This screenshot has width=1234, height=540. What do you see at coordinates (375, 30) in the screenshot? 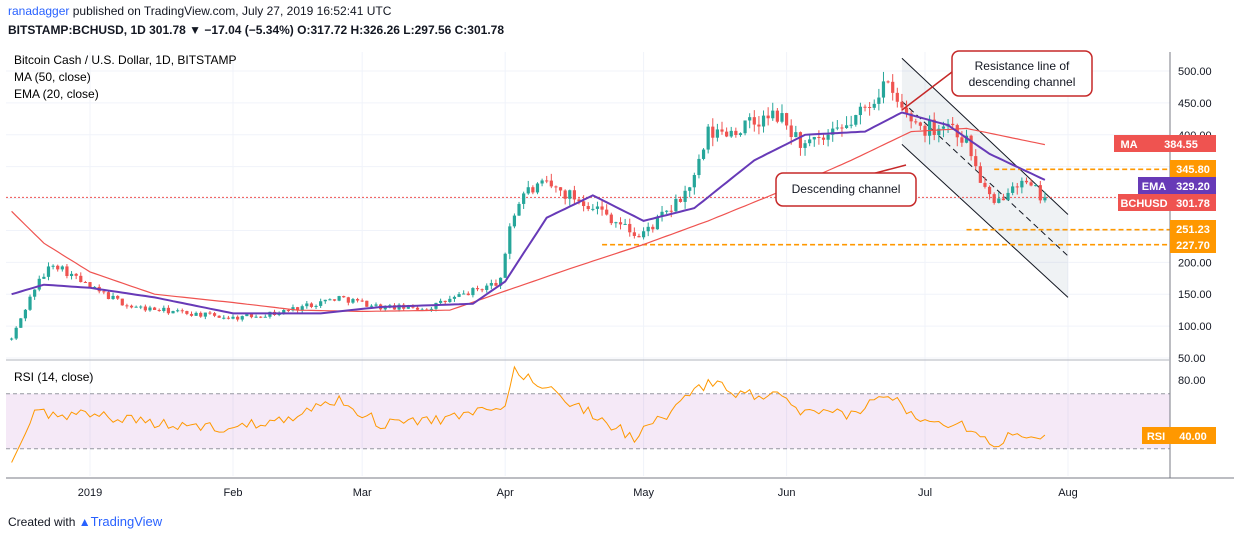
I see `high-value: H:326.26` at bounding box center [375, 30].